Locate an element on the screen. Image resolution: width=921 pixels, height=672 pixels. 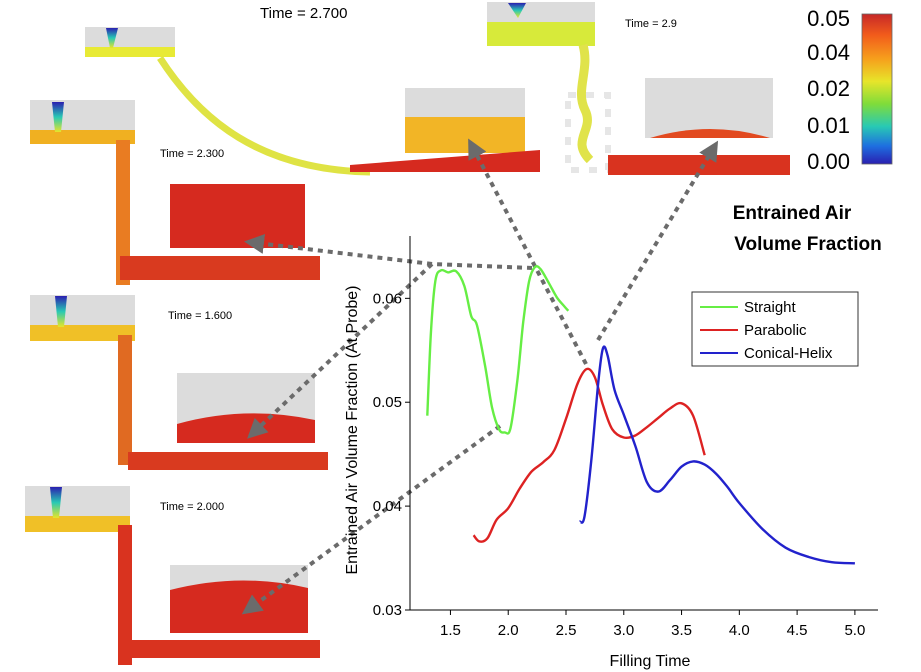
y-tick-label: 0.04 is located at coordinates (387, 506).